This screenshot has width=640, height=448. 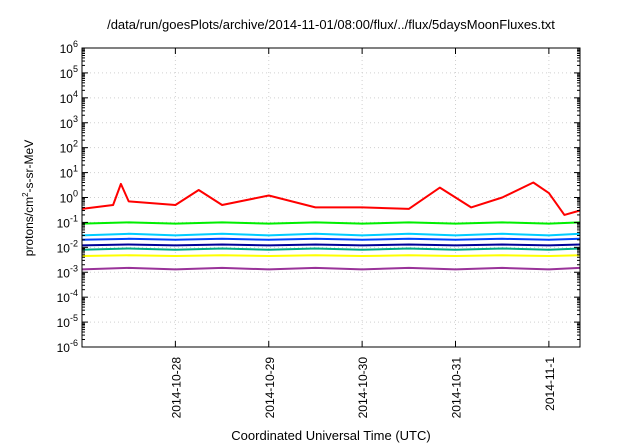 I want to click on y-tick-exponent: 0, so click(x=75, y=194).